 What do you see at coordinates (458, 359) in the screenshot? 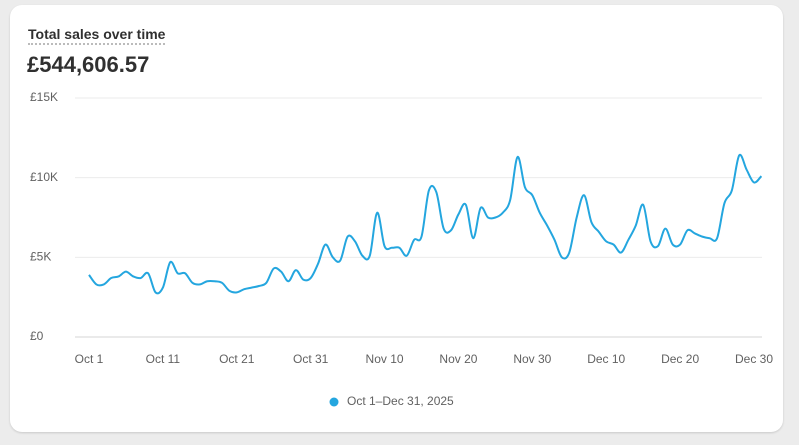
I see `x-tick-label: Nov 20` at bounding box center [458, 359].